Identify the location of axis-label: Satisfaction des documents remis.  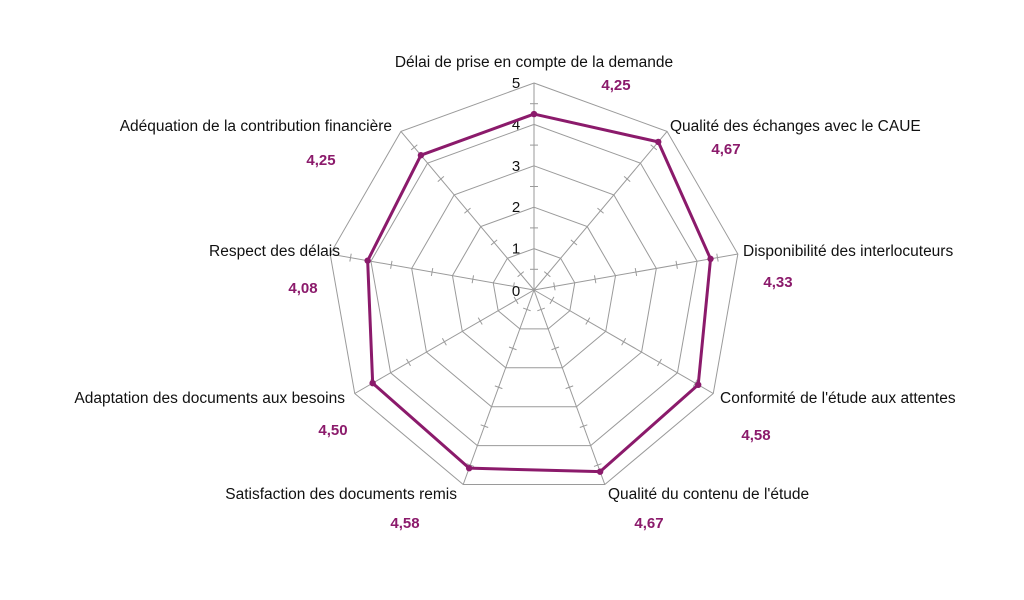
(341, 494).